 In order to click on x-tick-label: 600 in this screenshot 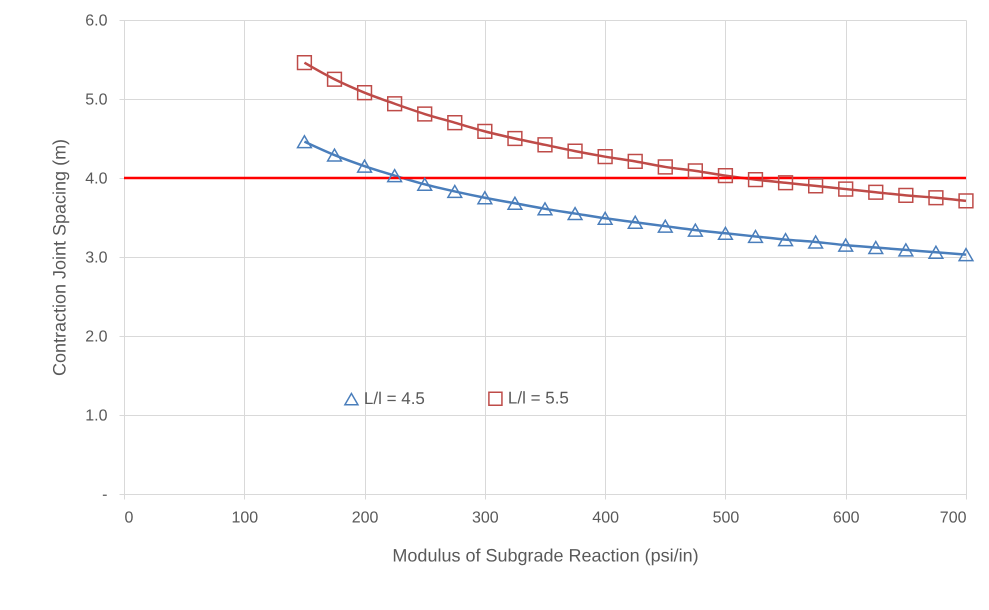, I will do `click(846, 518)`.